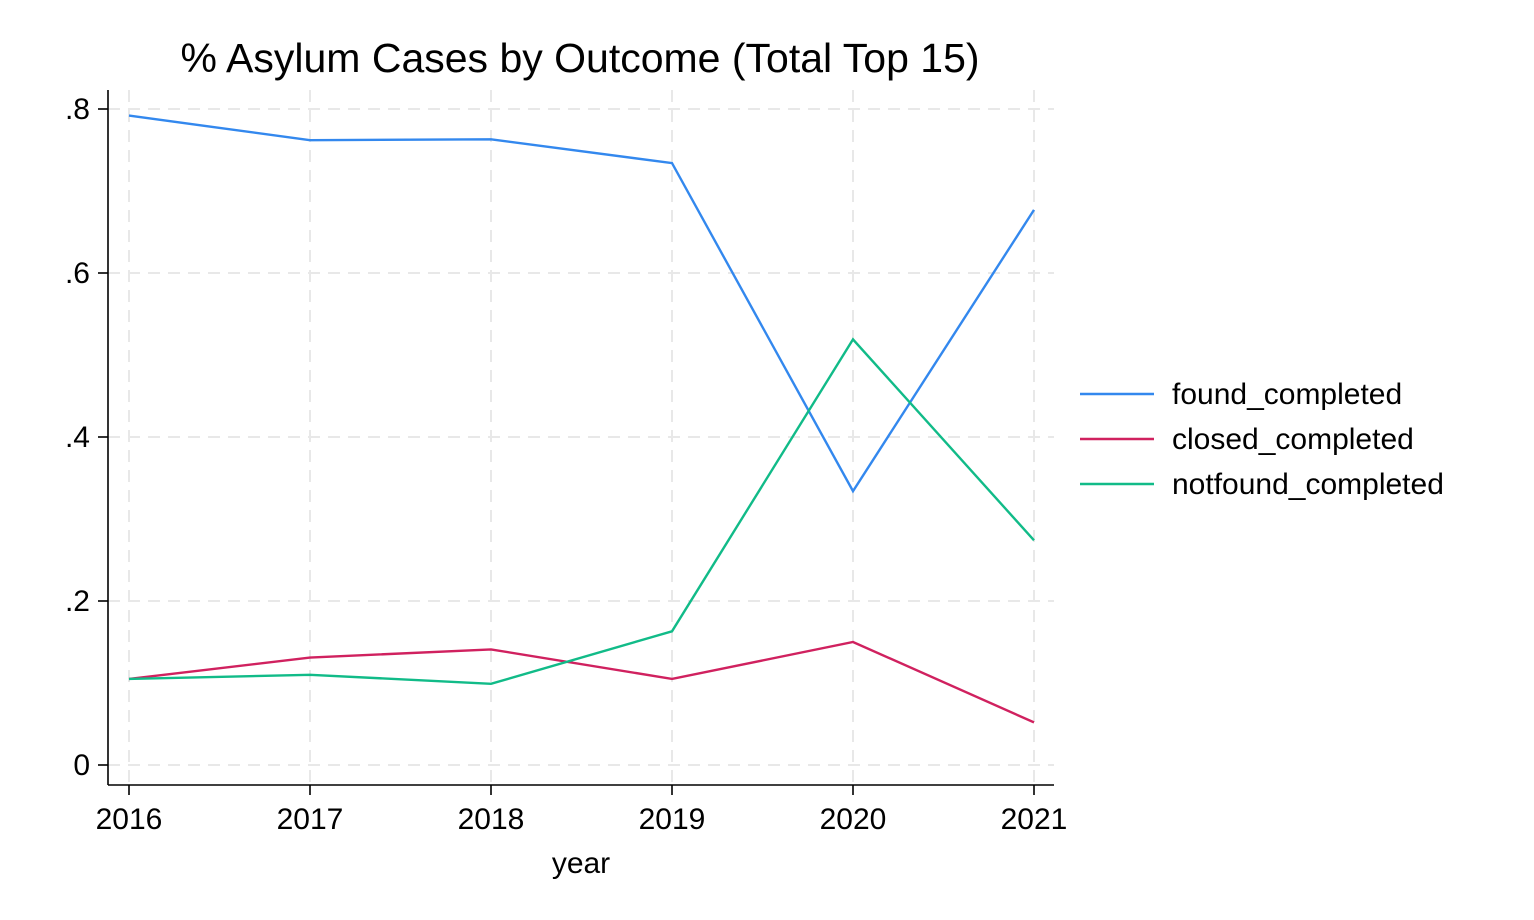 This screenshot has width=1534, height=920. I want to click on legend-label-found_completed: found_completed, so click(1287, 394).